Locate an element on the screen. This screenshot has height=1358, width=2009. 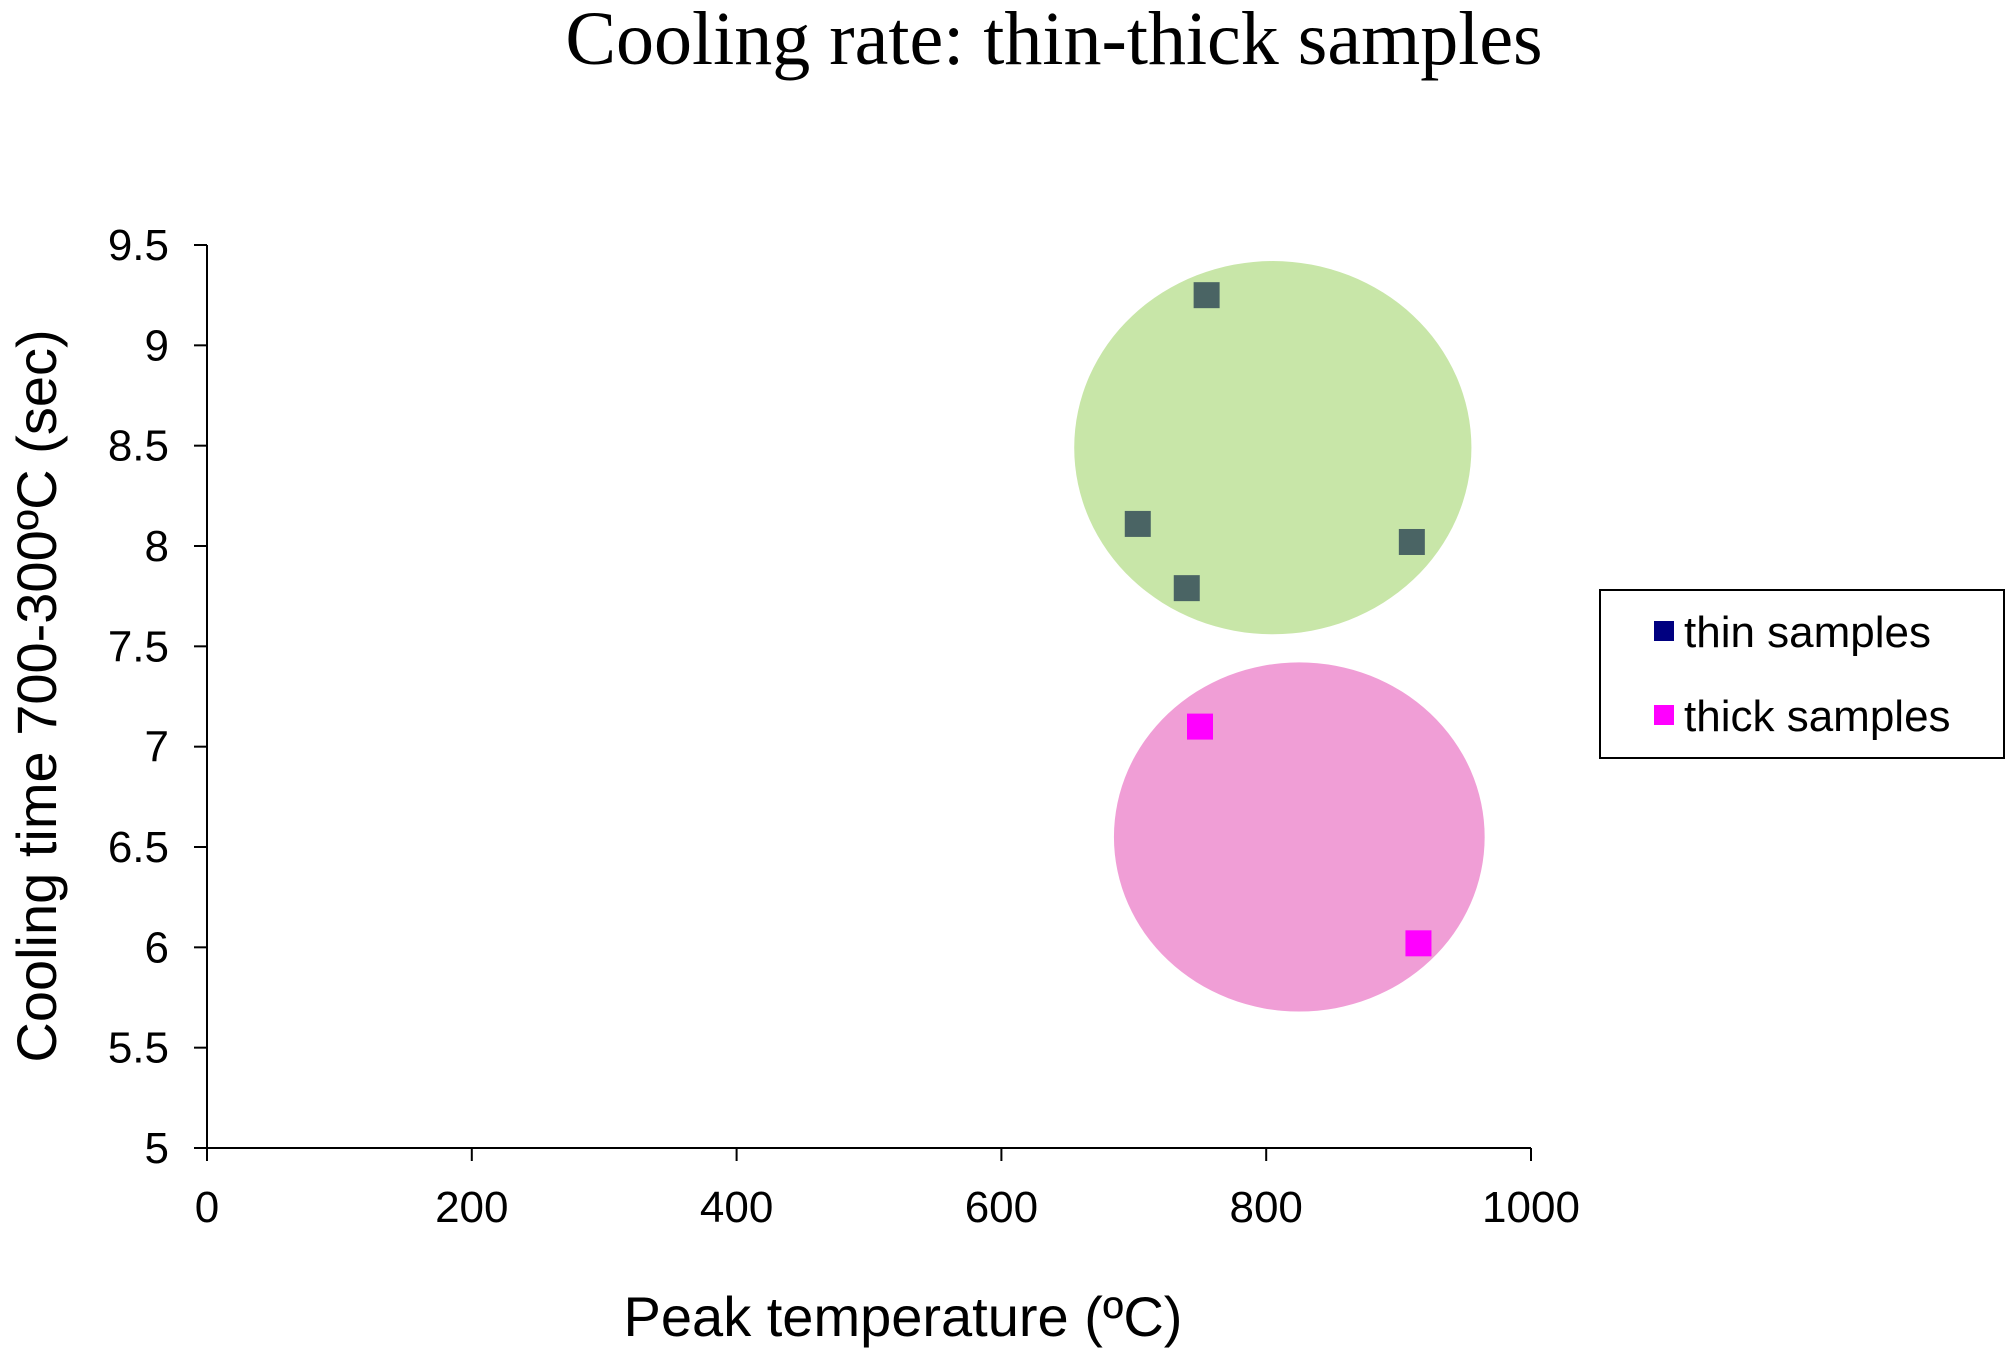
y-tick-label: 8 is located at coordinates (157, 546).